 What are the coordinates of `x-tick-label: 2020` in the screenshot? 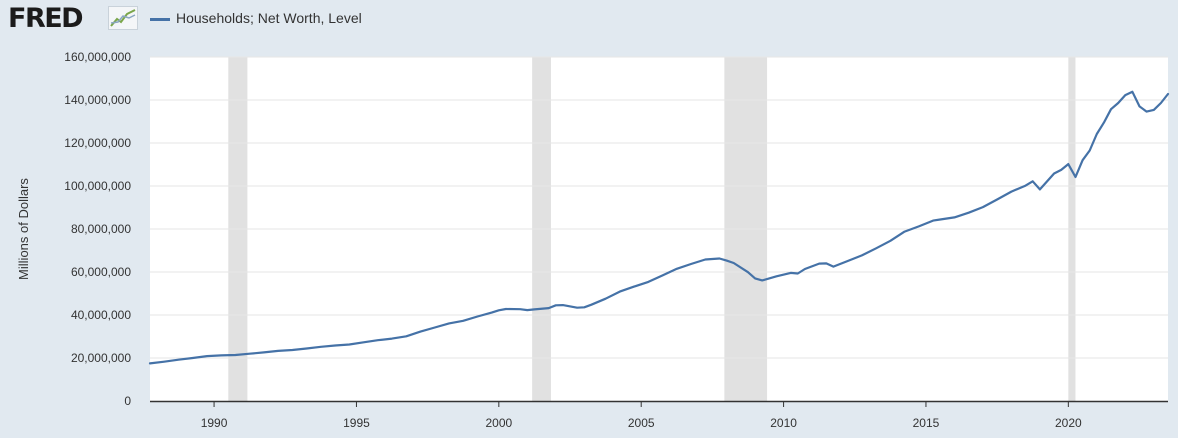 It's located at (1068, 423).